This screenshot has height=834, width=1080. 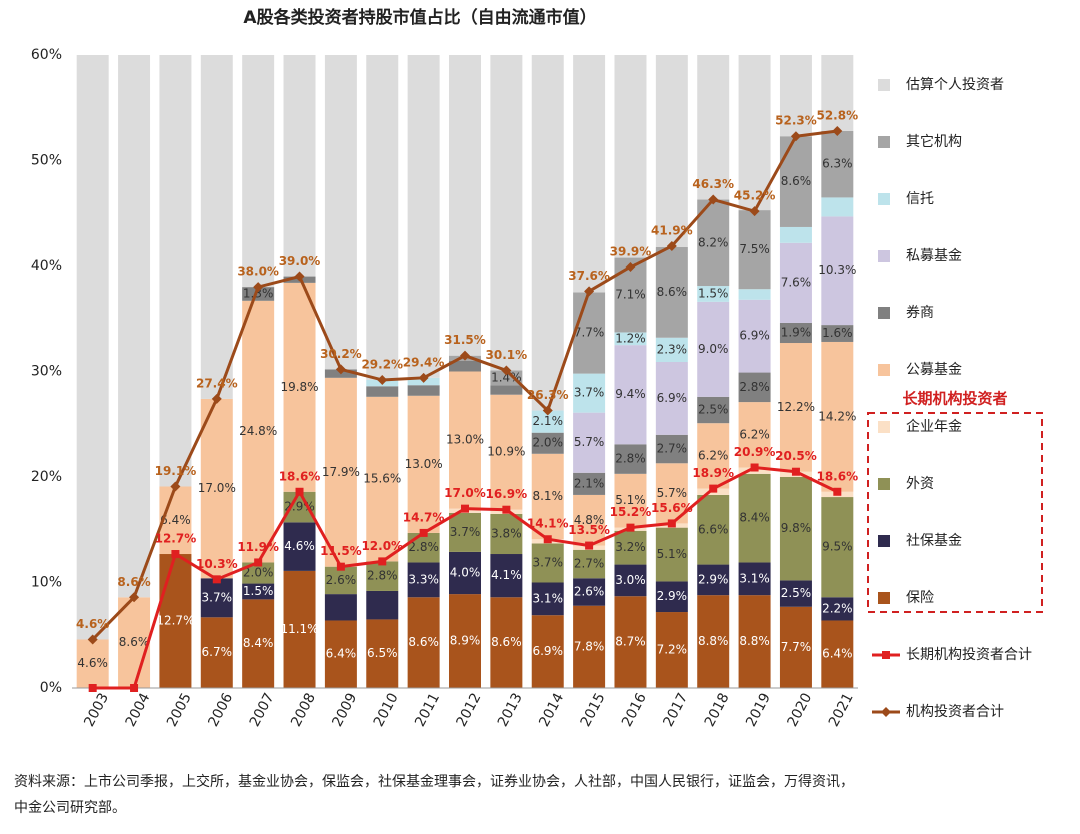 What do you see at coordinates (800, 710) in the screenshot?
I see `x-tick-label: 2020` at bounding box center [800, 710].